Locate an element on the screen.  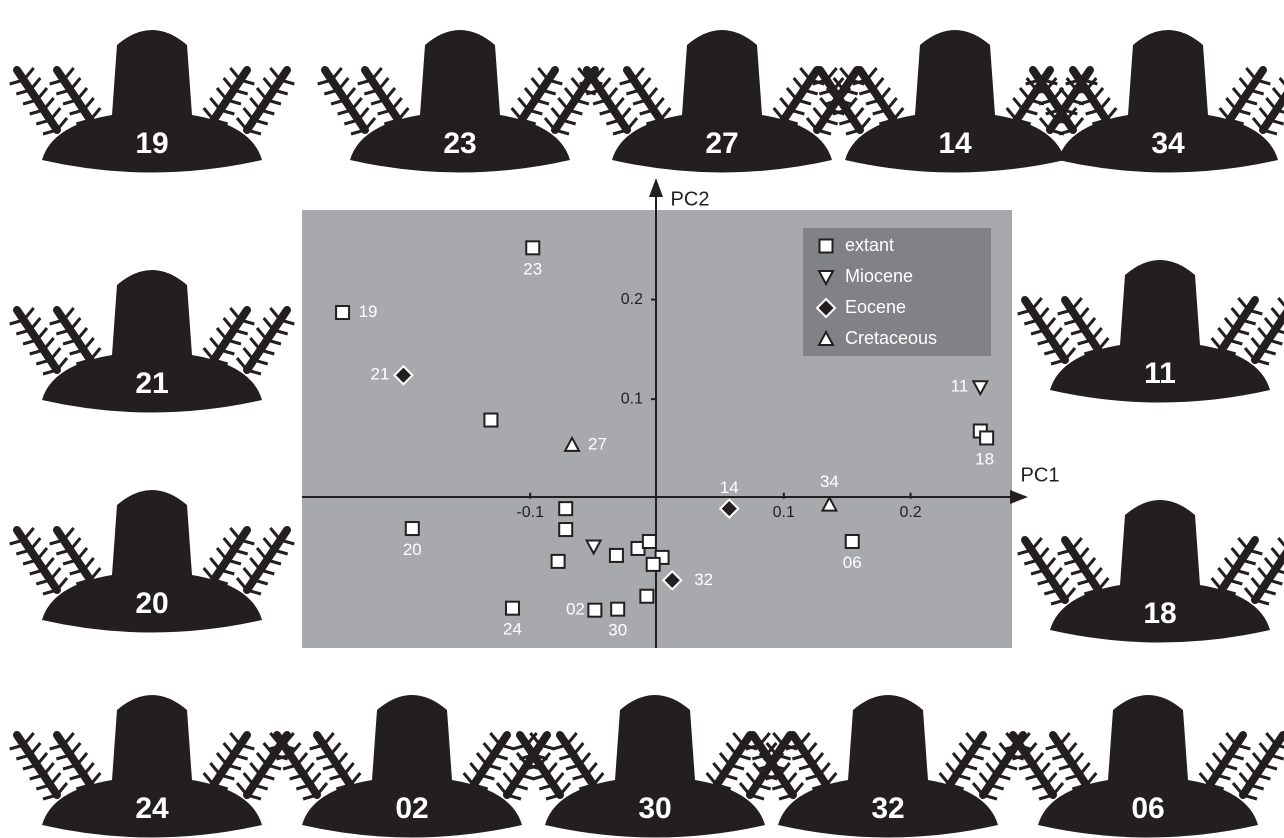
silhouette-label: 21 is located at coordinates (151, 383).